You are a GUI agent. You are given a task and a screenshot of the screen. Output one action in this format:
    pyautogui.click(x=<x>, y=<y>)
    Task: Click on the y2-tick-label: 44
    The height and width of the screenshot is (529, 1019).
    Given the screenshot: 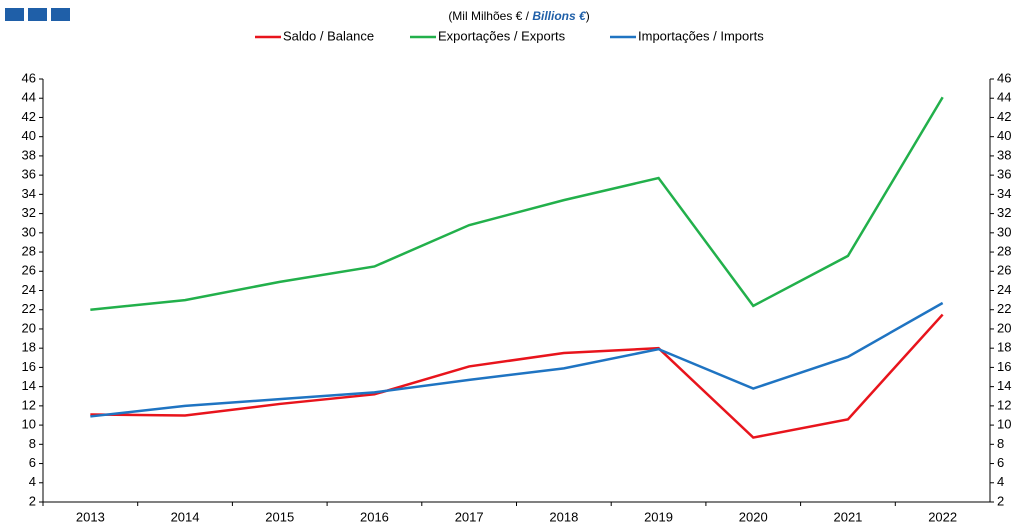 What is the action you would take?
    pyautogui.click(x=1004, y=97)
    